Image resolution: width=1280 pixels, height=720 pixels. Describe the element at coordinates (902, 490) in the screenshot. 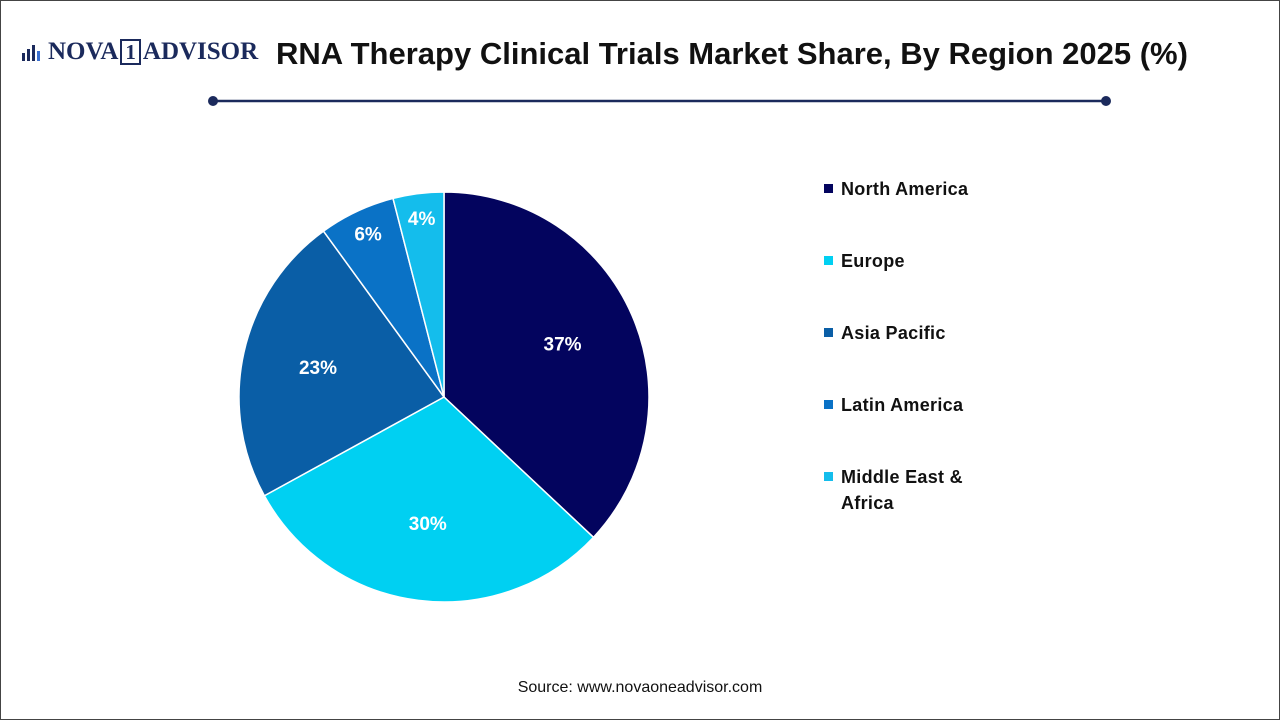

I see `legend-label: Middle East & Africa` at that location.